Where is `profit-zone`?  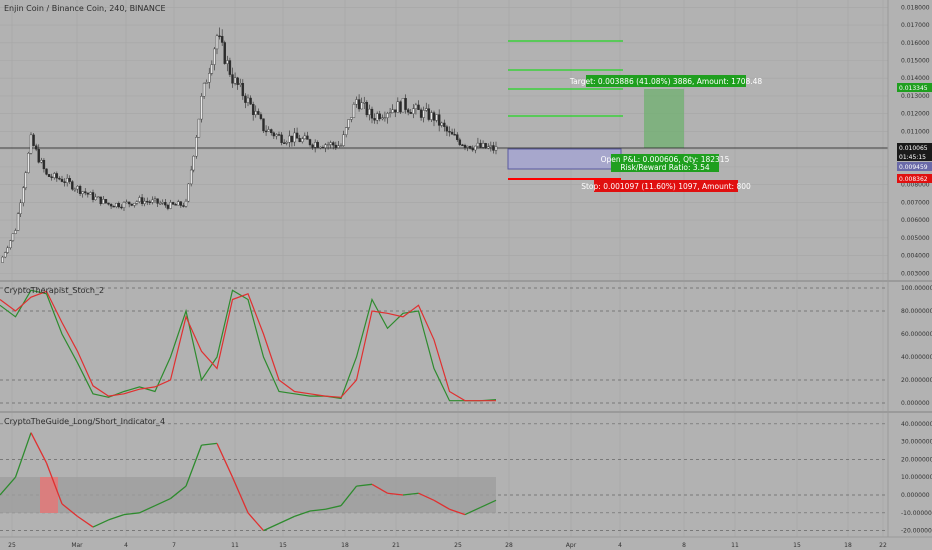 profit-zone is located at coordinates (664, 118).